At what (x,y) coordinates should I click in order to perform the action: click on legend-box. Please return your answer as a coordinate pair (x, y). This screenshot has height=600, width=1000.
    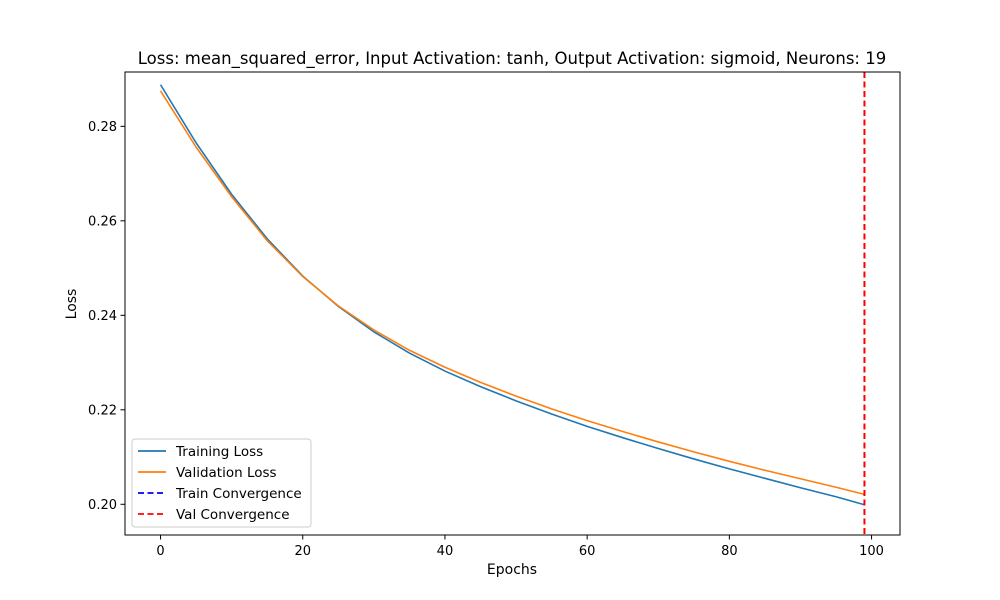
    Looking at the image, I should click on (221, 483).